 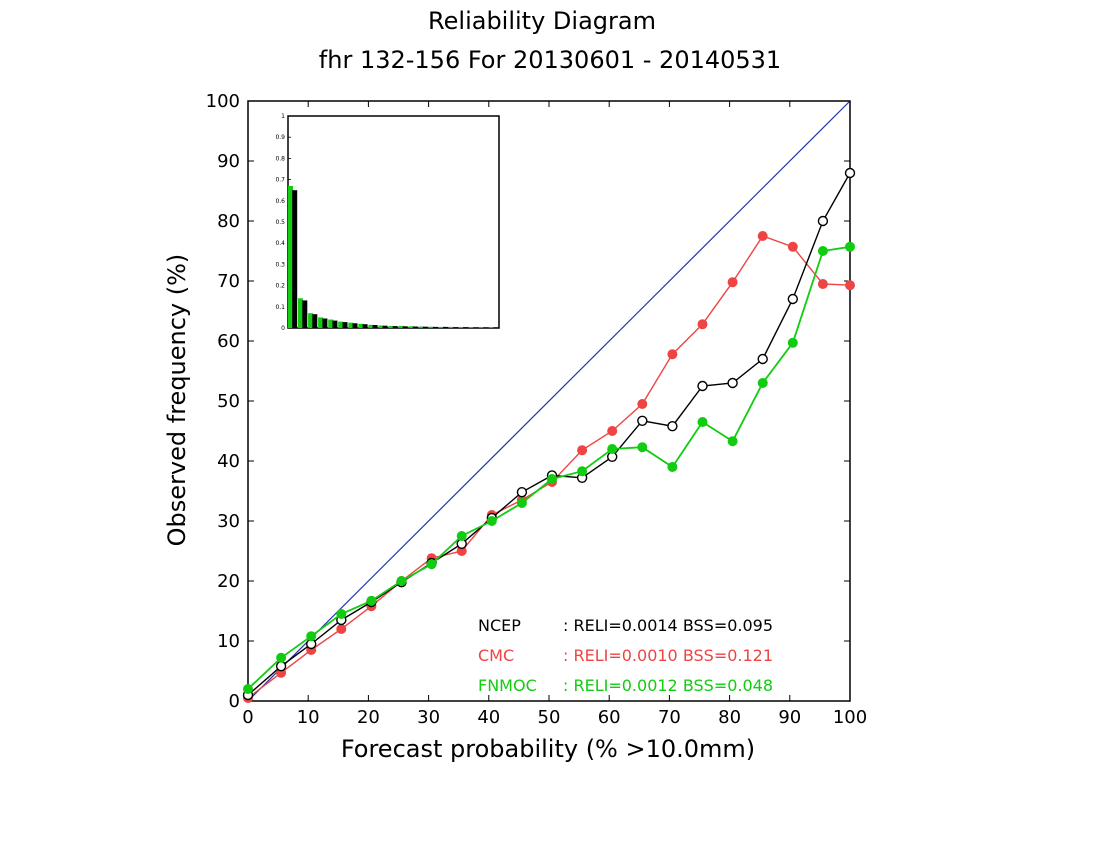 What do you see at coordinates (550, 60) in the screenshot?
I see `chart-subtitle: fhr 132-156 For 20130601 - 20140531` at bounding box center [550, 60].